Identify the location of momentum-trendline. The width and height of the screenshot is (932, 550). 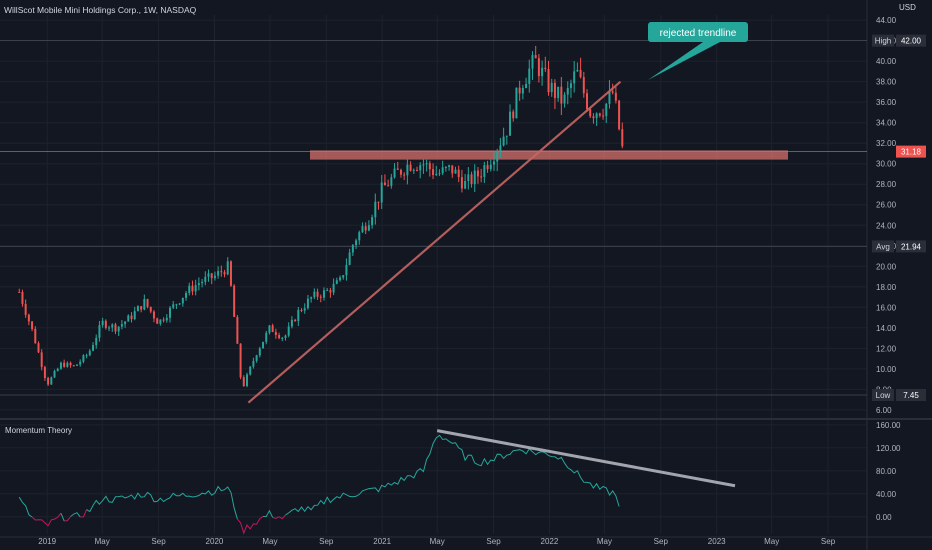
(586, 458).